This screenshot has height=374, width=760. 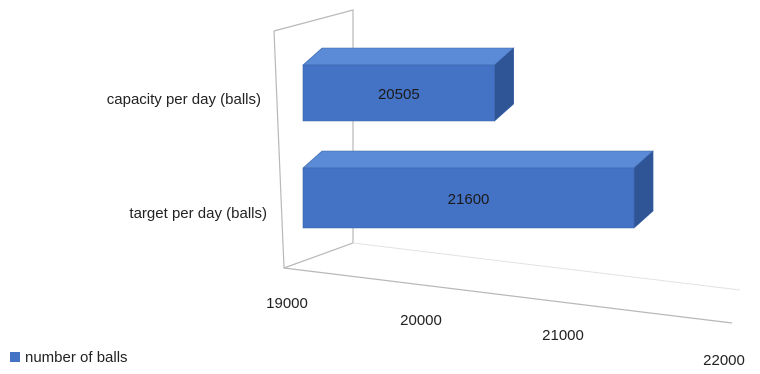 What do you see at coordinates (563, 335) in the screenshot?
I see `x-tick-label: 21000` at bounding box center [563, 335].